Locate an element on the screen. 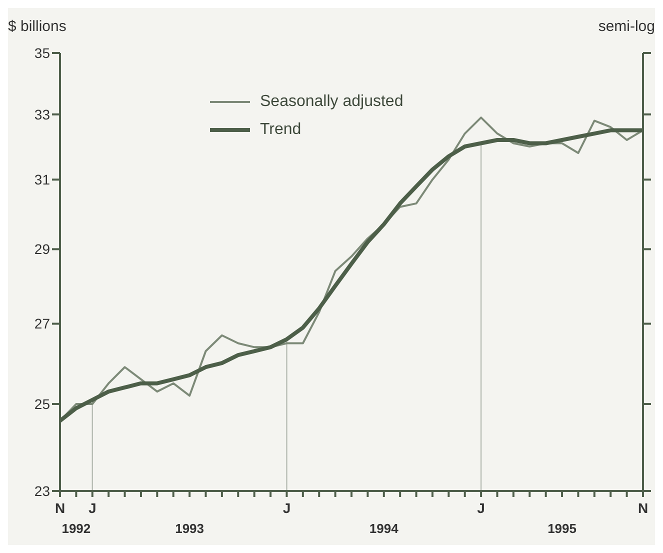  y-tick-label: 35 is located at coordinates (42, 52).